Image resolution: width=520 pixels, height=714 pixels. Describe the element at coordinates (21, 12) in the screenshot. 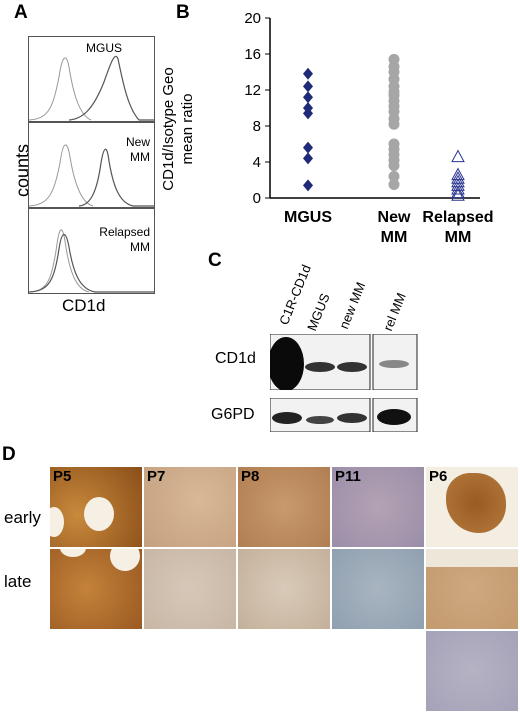

I see `panel-a-label: A` at that location.